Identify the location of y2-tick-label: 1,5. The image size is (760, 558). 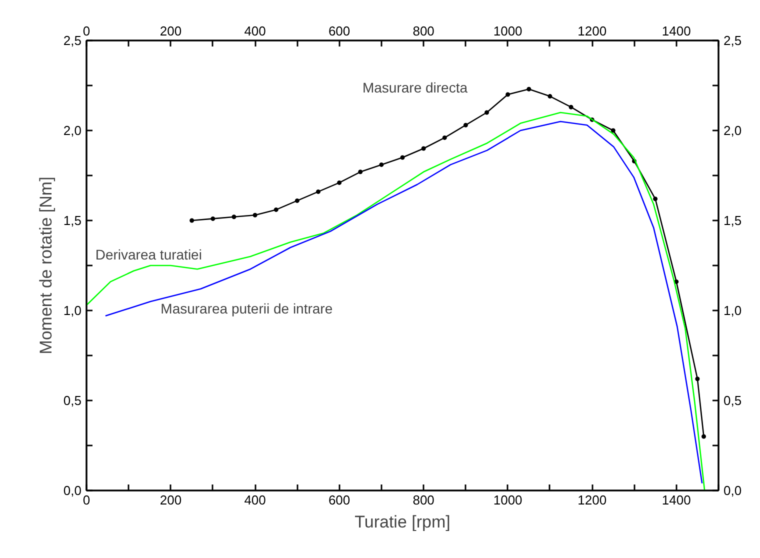
(733, 220).